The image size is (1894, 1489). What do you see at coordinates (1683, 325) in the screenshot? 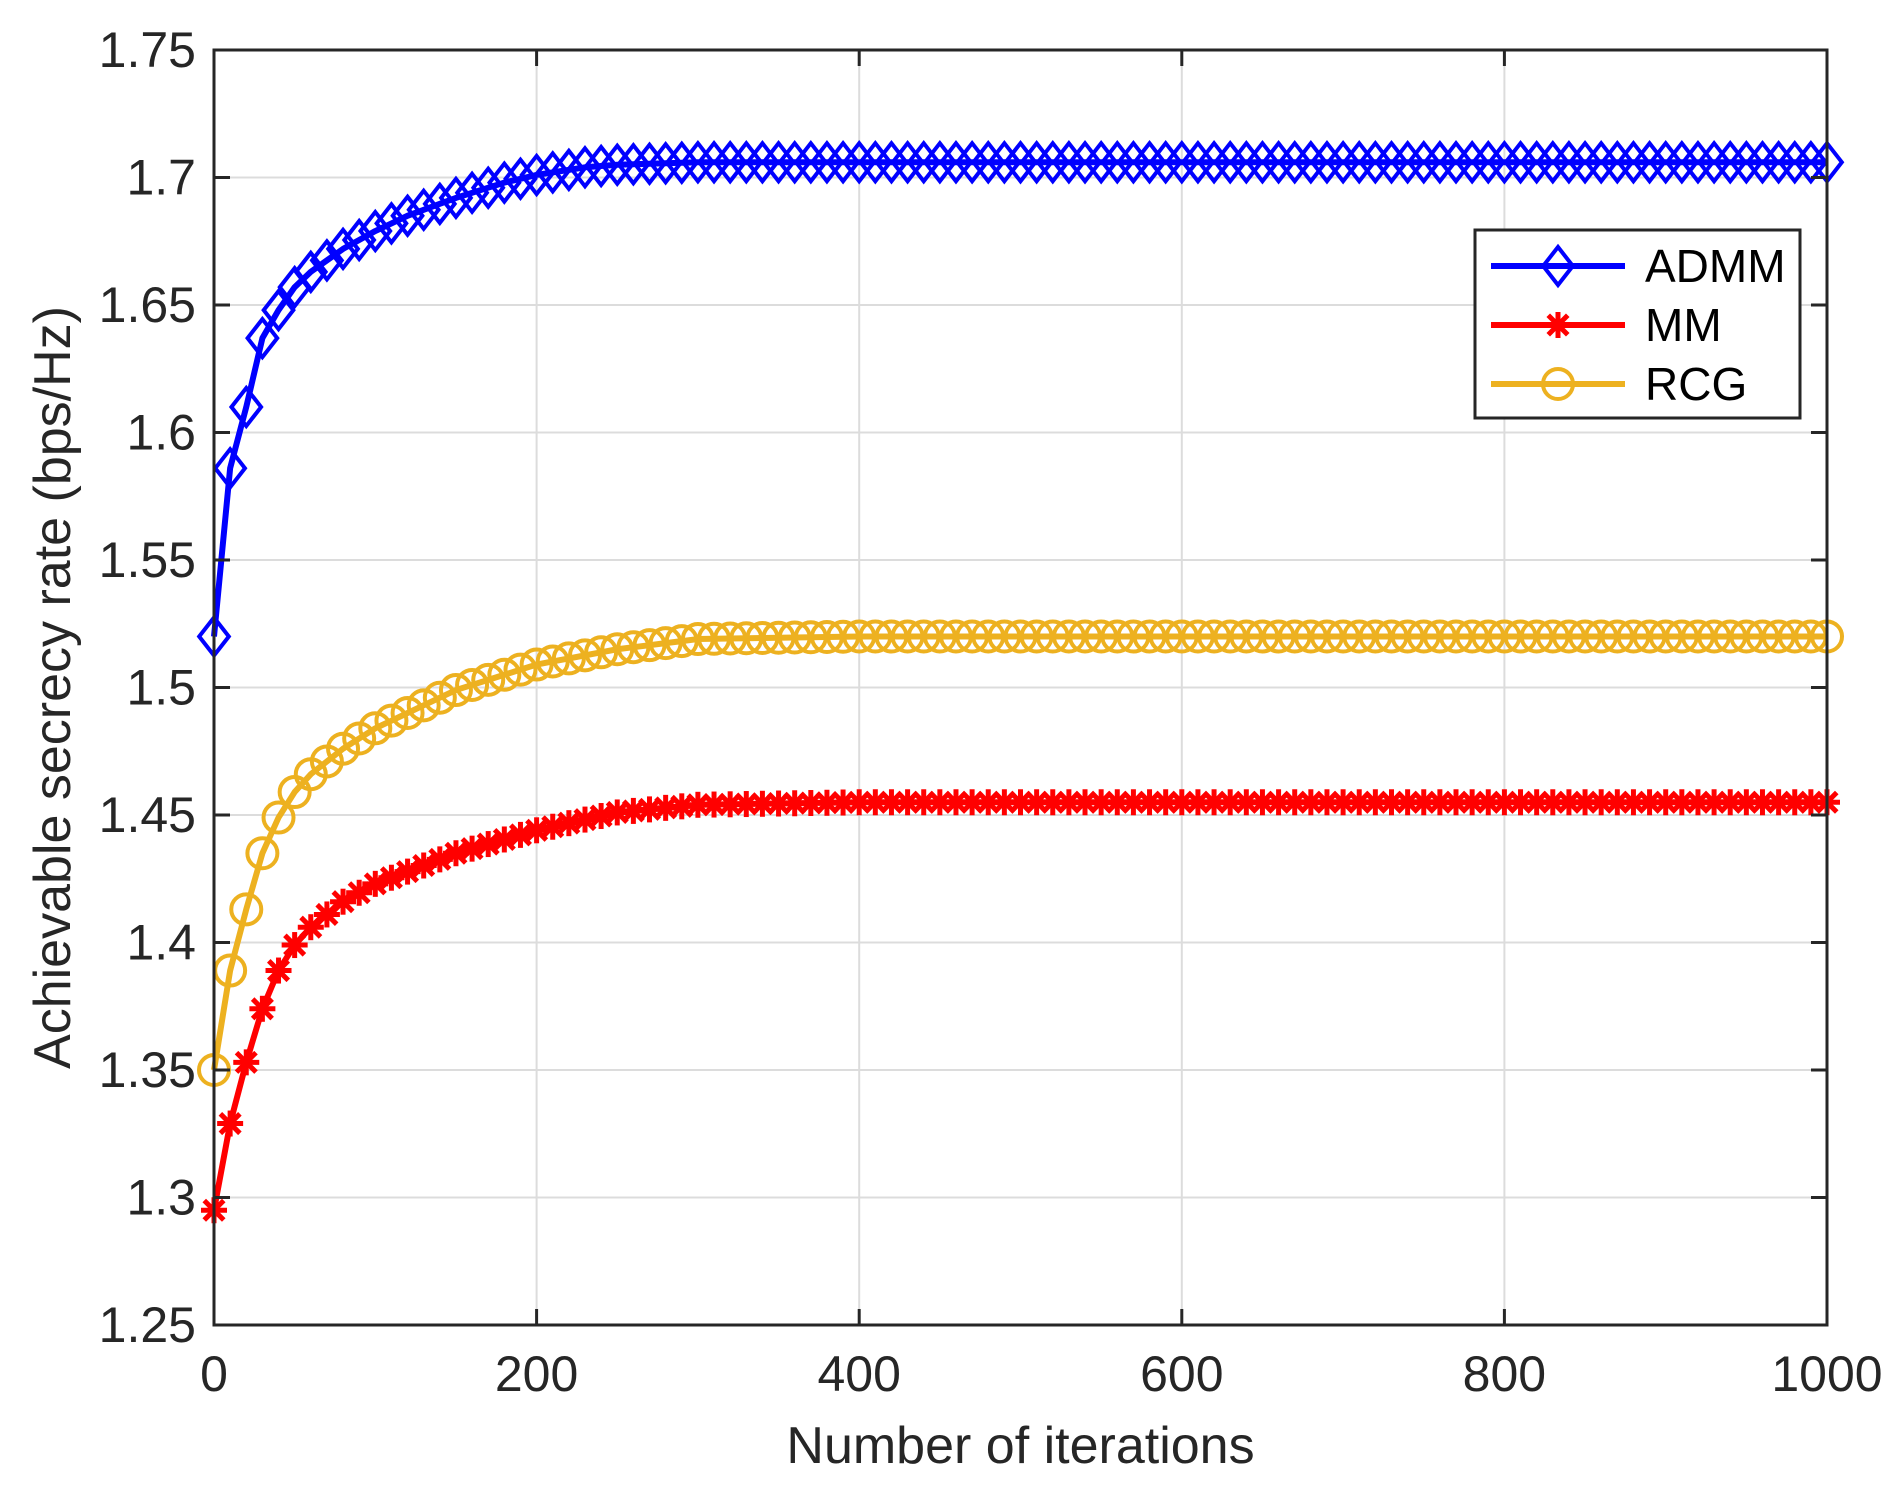
I see `legend-label-mm: MM` at bounding box center [1683, 325].